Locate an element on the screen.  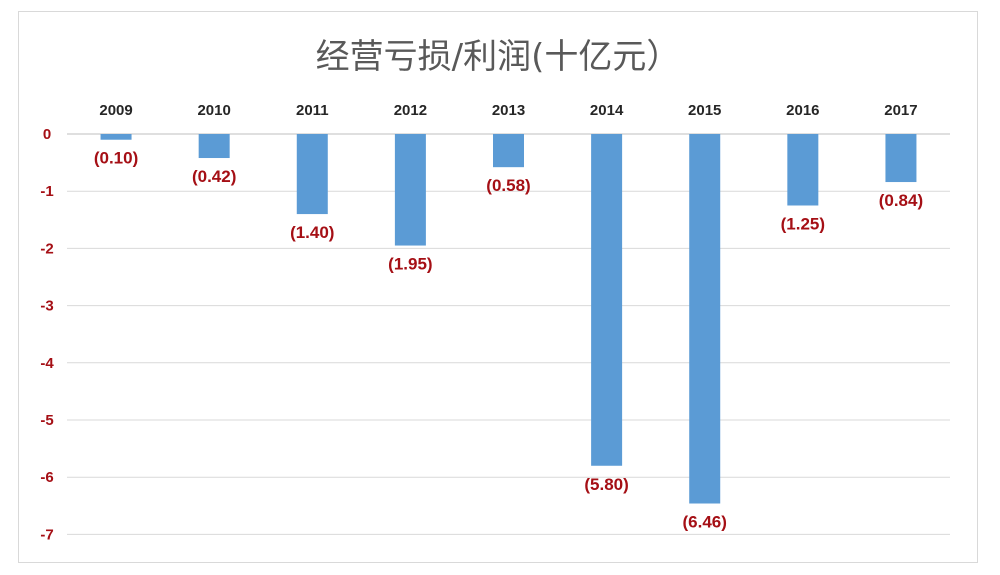
y-tick-label: 0 is located at coordinates (47, 134).